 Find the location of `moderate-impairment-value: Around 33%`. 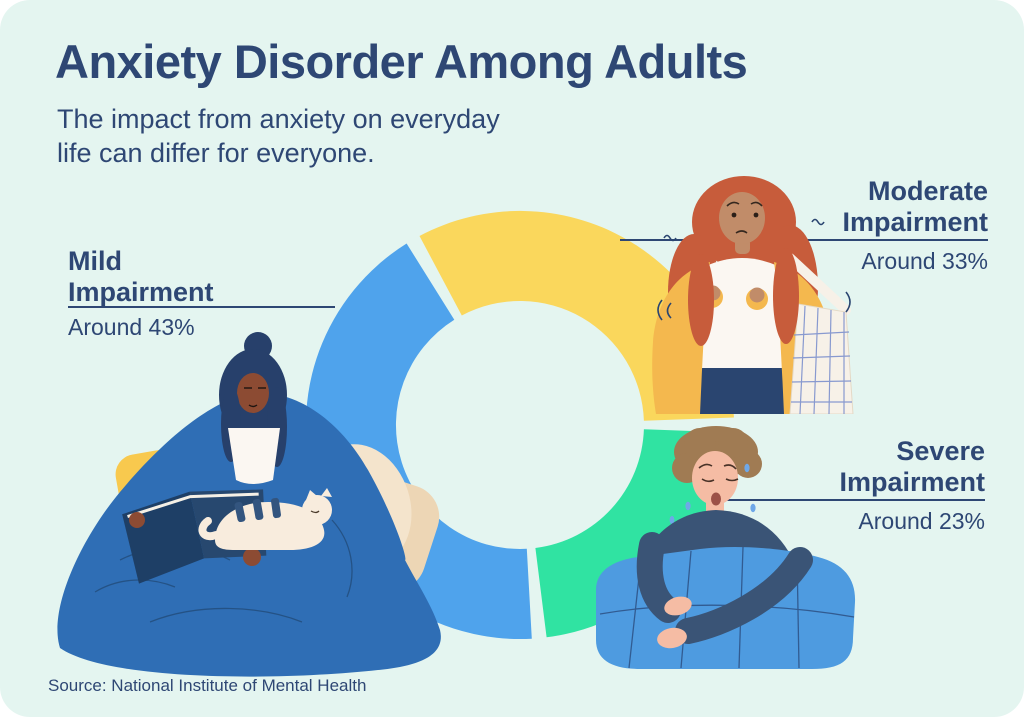

moderate-impairment-value: Around 33% is located at coordinates (924, 261).